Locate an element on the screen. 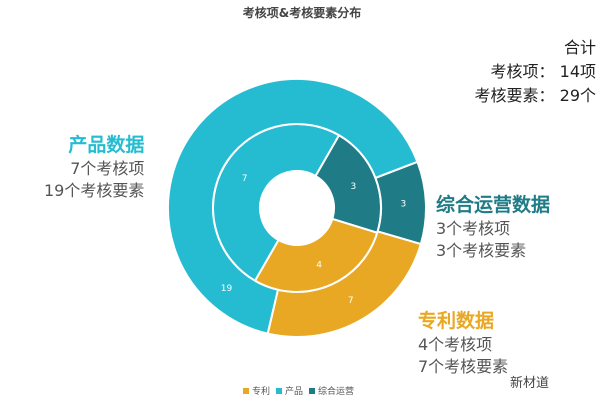 The image size is (604, 405). annotation-patent: 专利数据 4个考核项 7个考核要素 is located at coordinates (463, 343).